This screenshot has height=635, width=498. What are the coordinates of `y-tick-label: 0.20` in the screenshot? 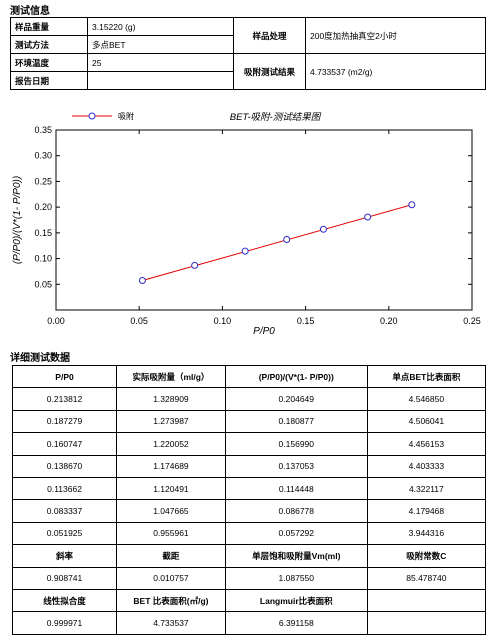 It's located at (43, 207).